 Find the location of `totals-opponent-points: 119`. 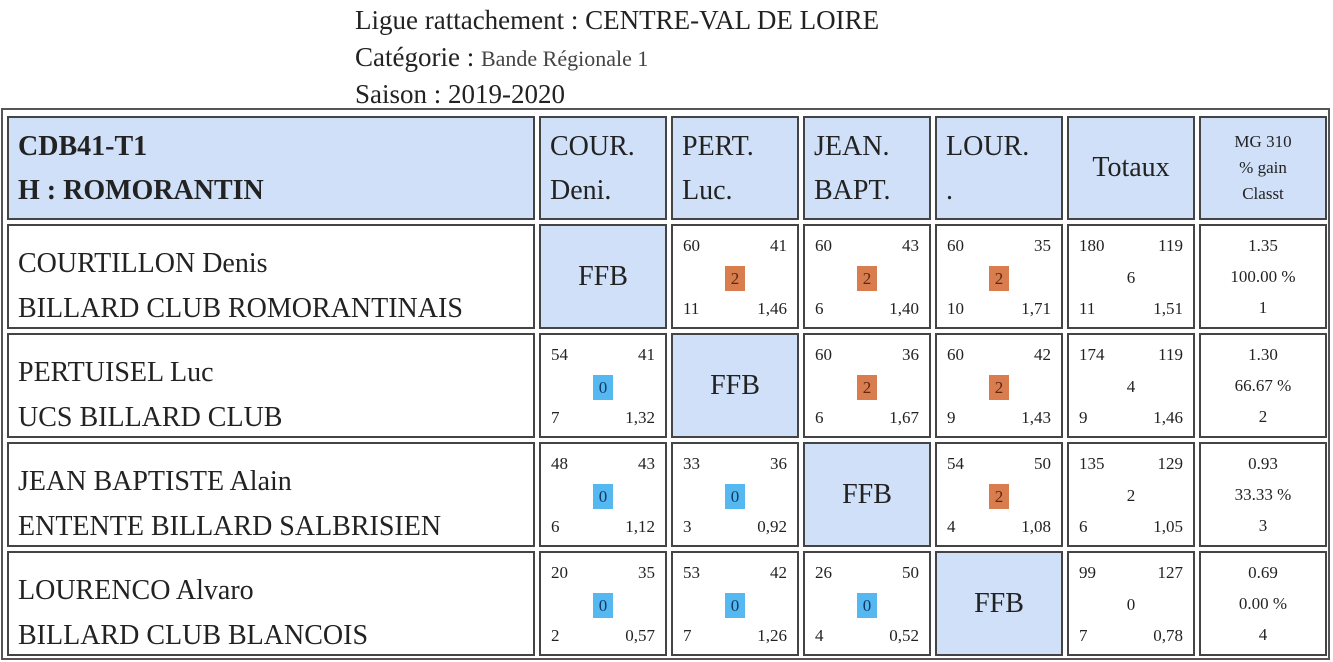

totals-opponent-points: 119 is located at coordinates (1170, 245).